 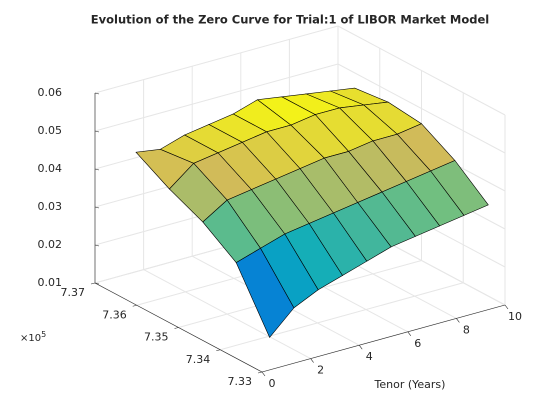 I want to click on x-axis, so click(x=383, y=338).